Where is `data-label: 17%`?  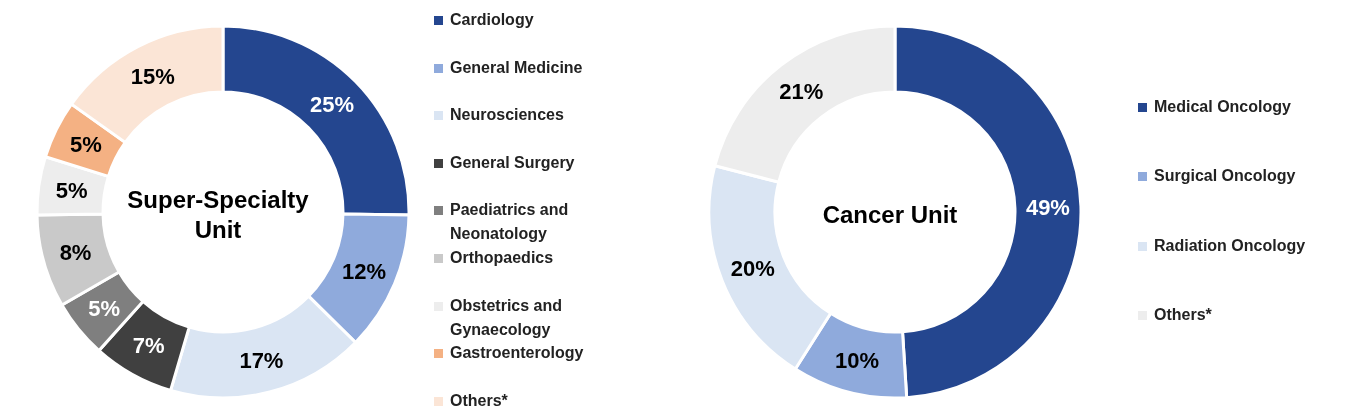 data-label: 17% is located at coordinates (261, 360).